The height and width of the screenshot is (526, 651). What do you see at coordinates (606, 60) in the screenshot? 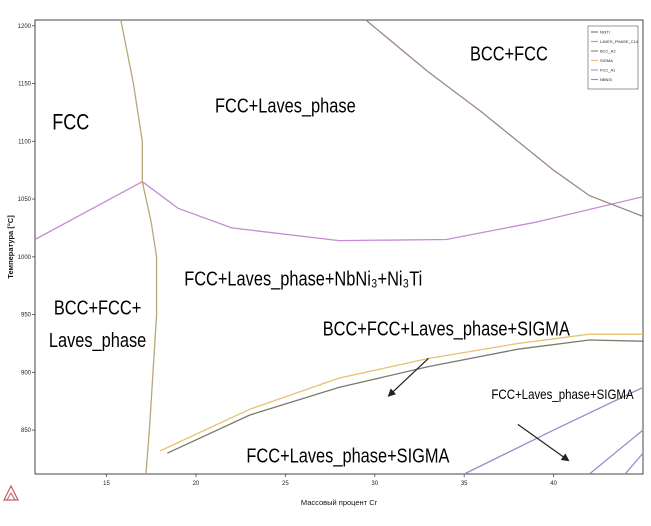
I see `legend-entry: SIGMA` at bounding box center [606, 60].